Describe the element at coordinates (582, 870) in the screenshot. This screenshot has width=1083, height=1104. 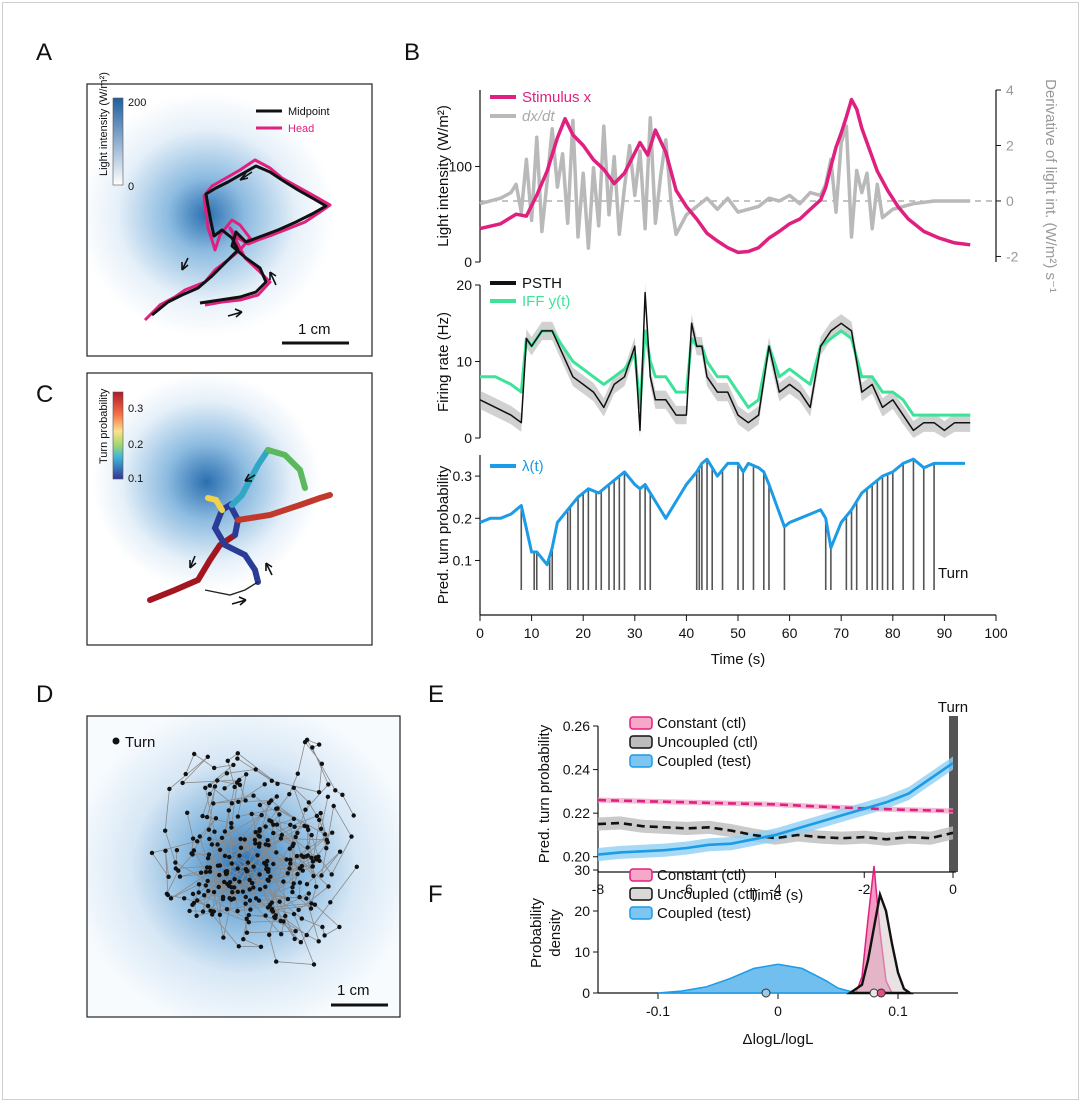
I see `y-tick-label: 30` at that location.